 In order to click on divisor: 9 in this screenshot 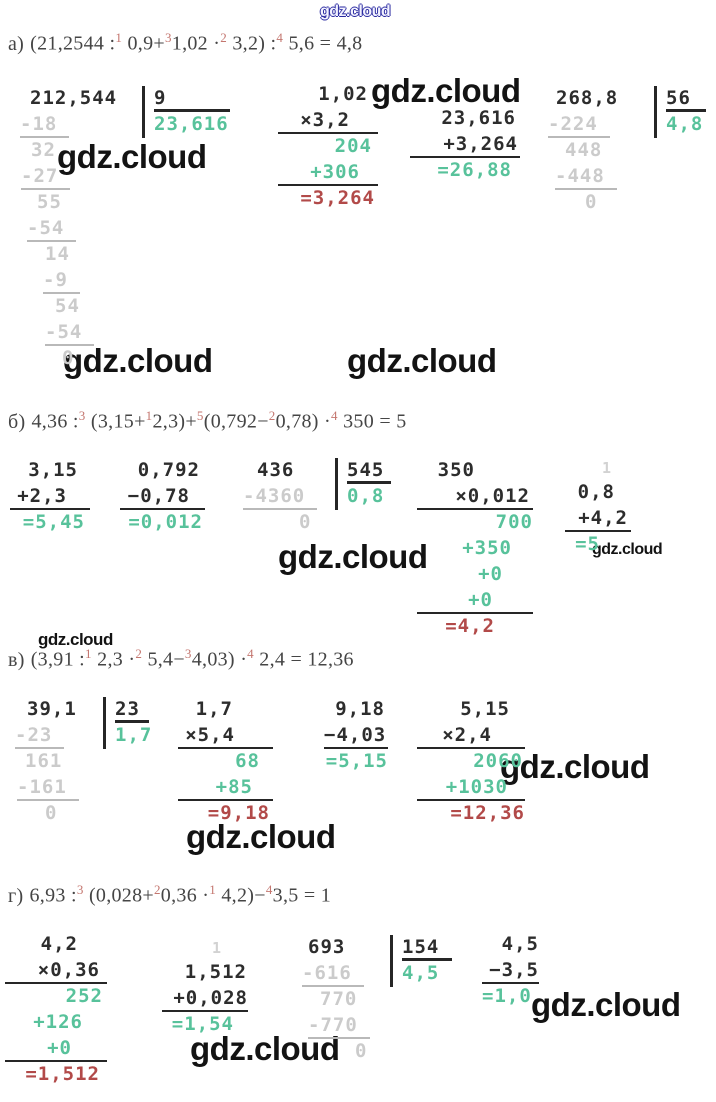, I will do `click(192, 99)`.